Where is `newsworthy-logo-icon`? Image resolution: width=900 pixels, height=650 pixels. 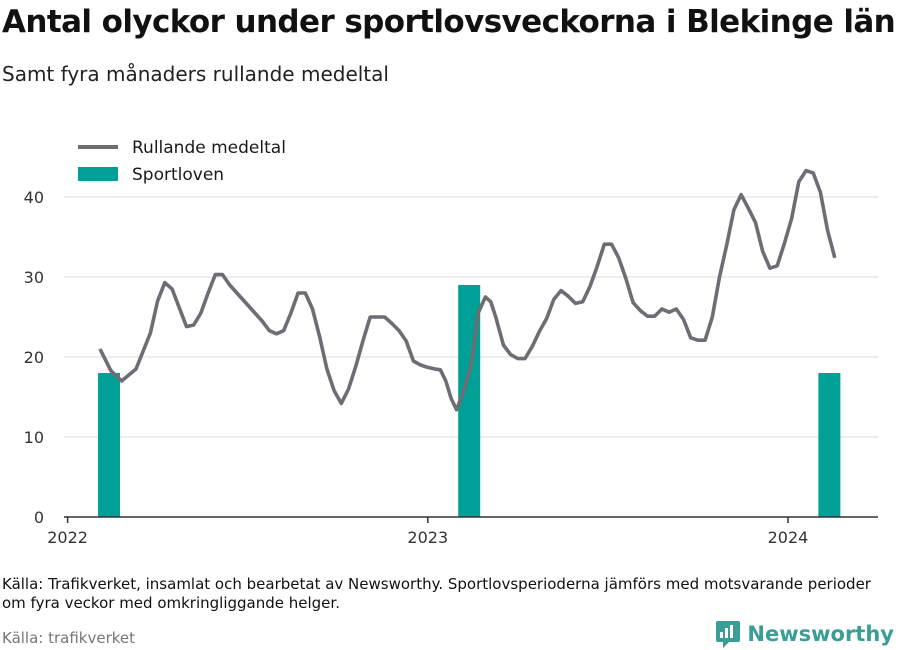 newsworthy-logo-icon is located at coordinates (728, 634).